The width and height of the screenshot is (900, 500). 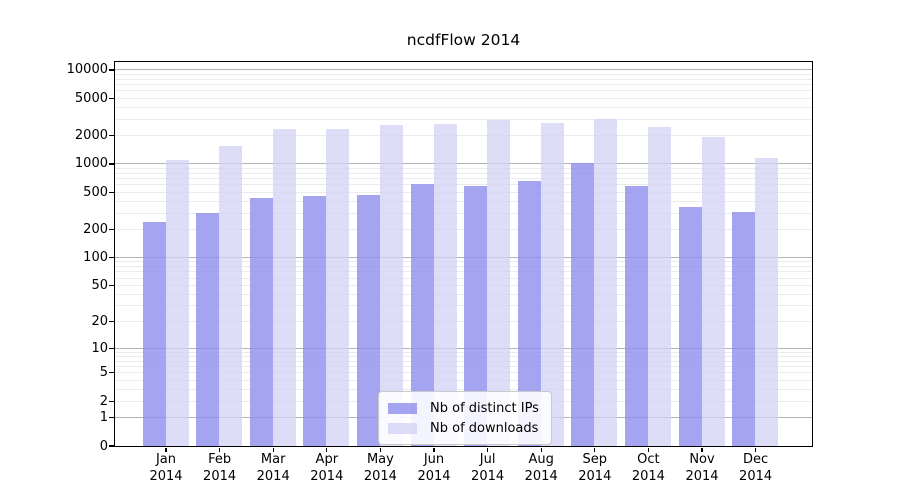 I want to click on x-tick-label: May 2014, so click(x=380, y=468).